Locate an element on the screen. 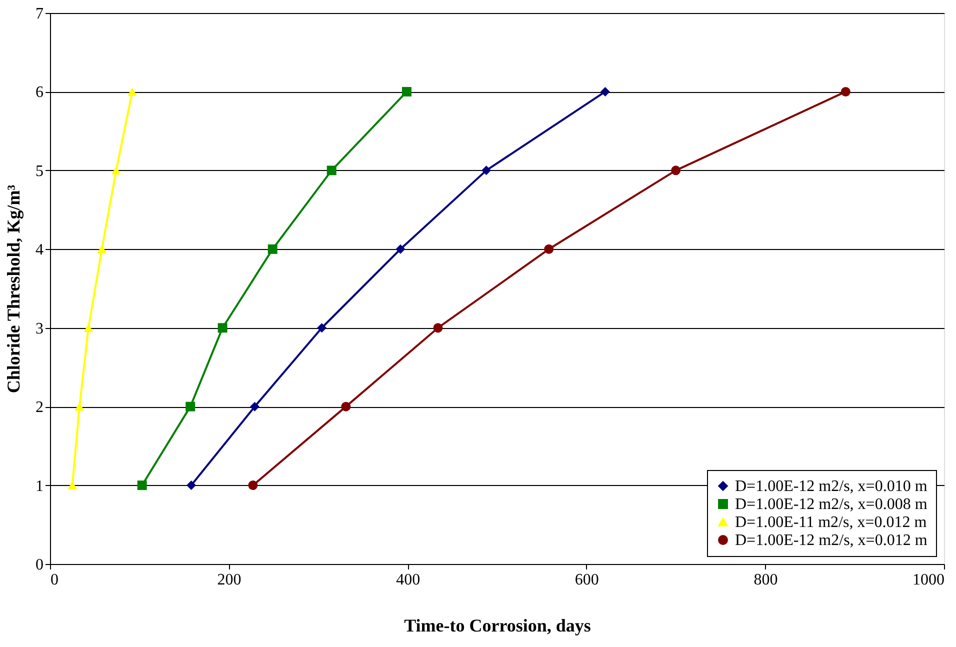 The height and width of the screenshot is (647, 956). y-tick-label: 1 is located at coordinates (40, 486).